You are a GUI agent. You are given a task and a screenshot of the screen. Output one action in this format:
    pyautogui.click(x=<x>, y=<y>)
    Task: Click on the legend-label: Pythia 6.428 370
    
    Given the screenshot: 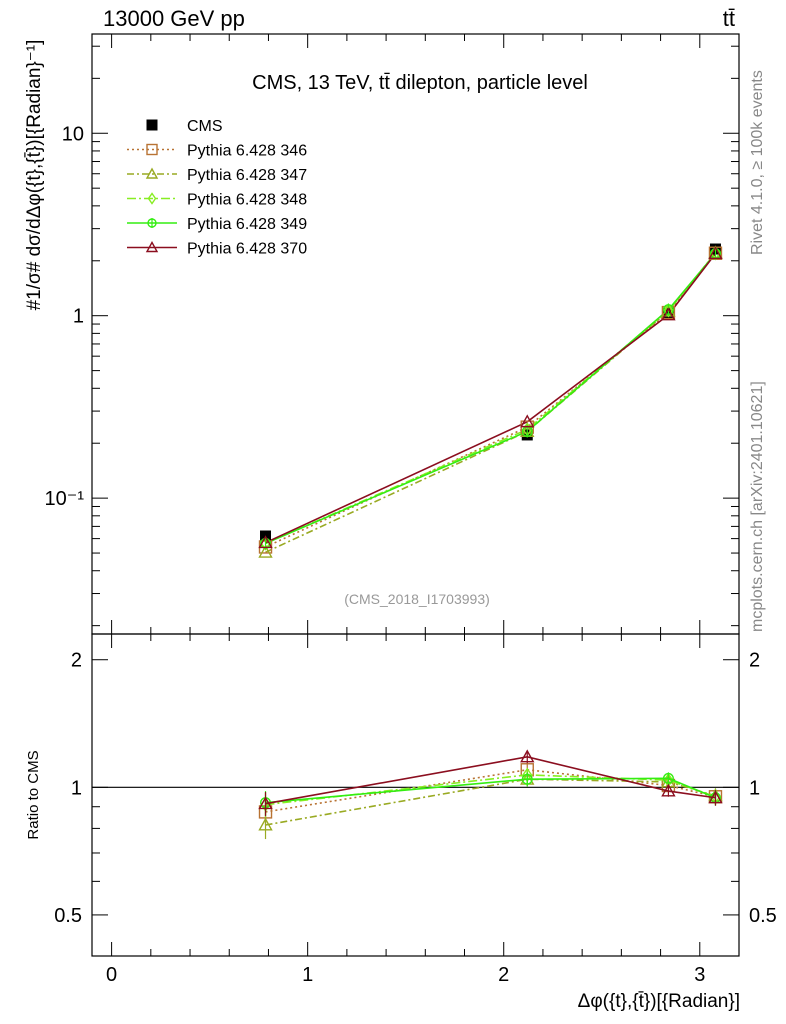 What is the action you would take?
    pyautogui.click(x=247, y=249)
    